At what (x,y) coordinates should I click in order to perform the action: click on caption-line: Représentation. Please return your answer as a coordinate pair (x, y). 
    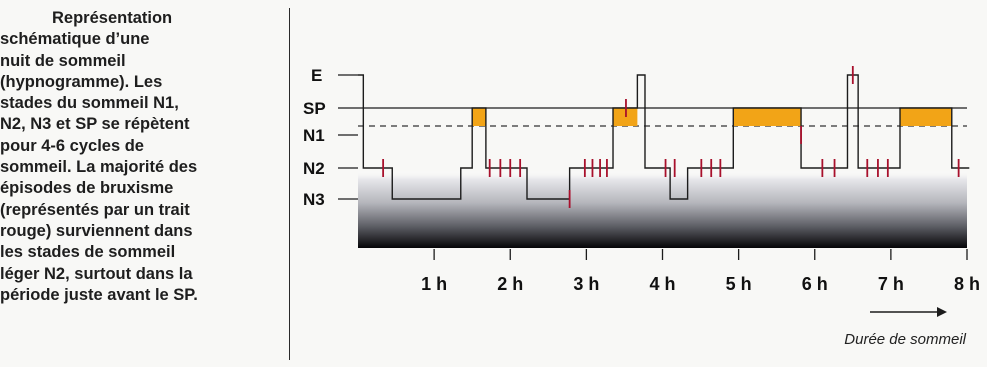
    Looking at the image, I should click on (112, 18).